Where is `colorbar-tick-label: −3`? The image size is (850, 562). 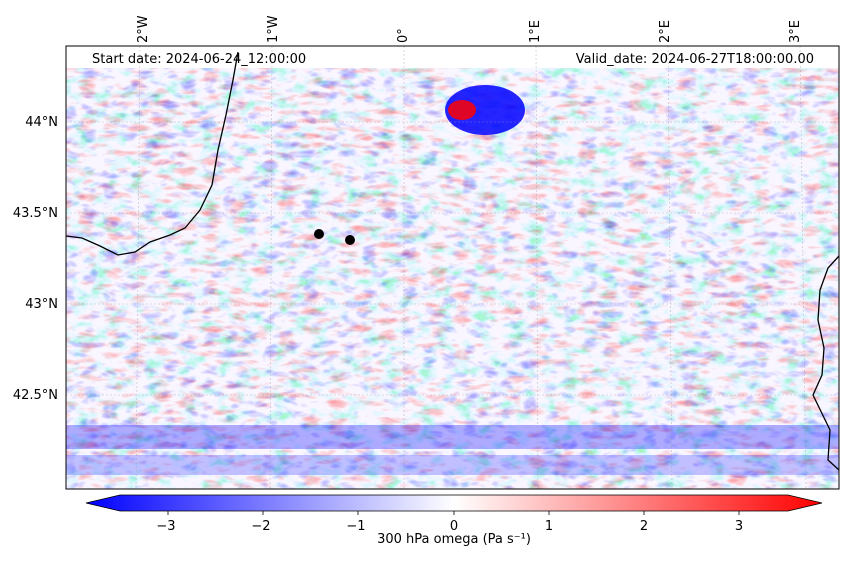
colorbar-tick-label: −3 is located at coordinates (166, 526).